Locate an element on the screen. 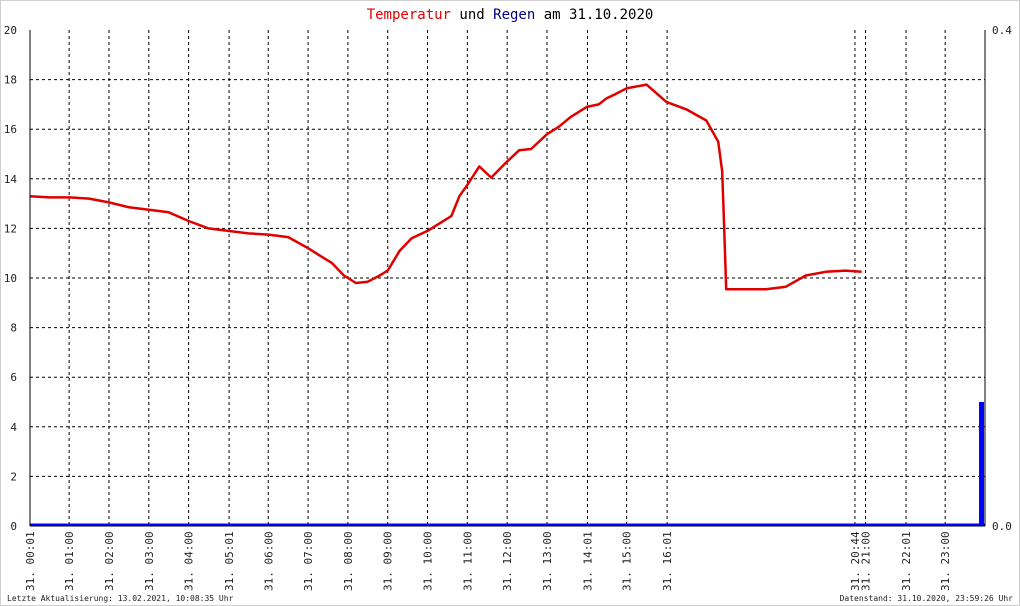 The height and width of the screenshot is (606, 1020). x-tick-label: 31. 05:01 is located at coordinates (229, 561).